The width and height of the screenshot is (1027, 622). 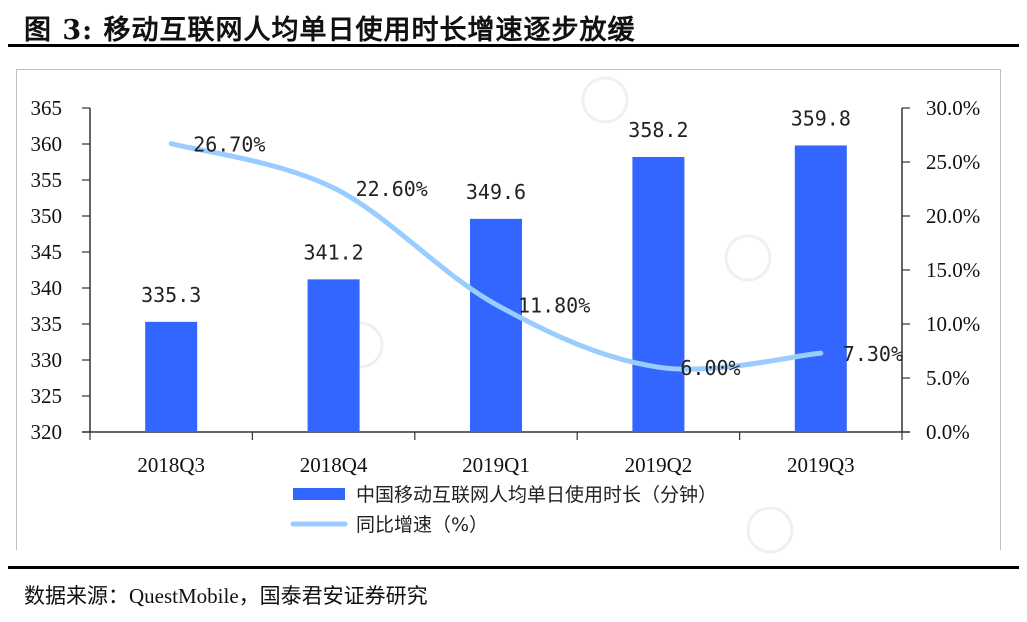 What do you see at coordinates (953, 162) in the screenshot?
I see `y-right-tick-label: 25.0%` at bounding box center [953, 162].